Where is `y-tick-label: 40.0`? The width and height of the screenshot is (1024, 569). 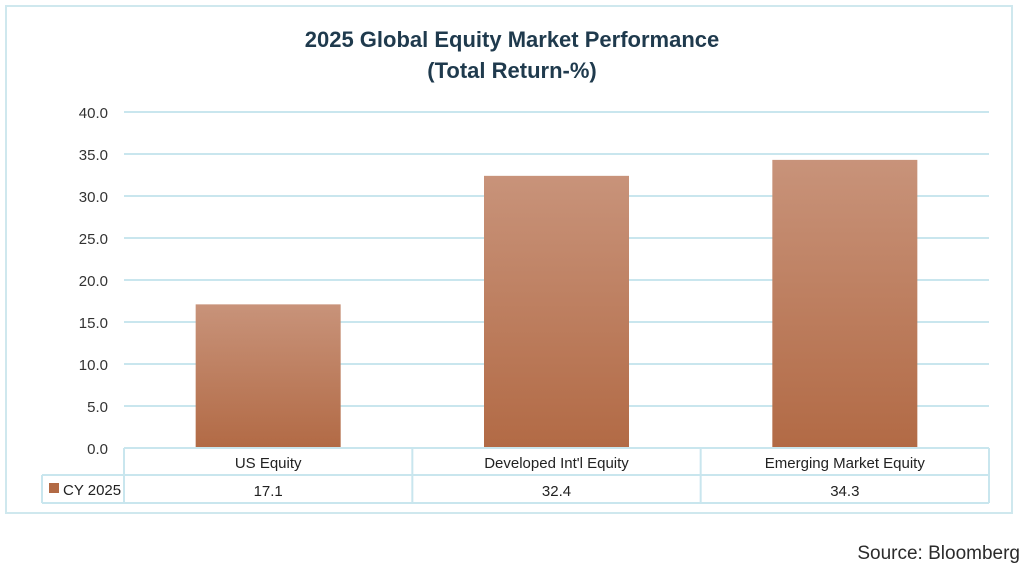
y-tick-label: 40.0 is located at coordinates (93, 113).